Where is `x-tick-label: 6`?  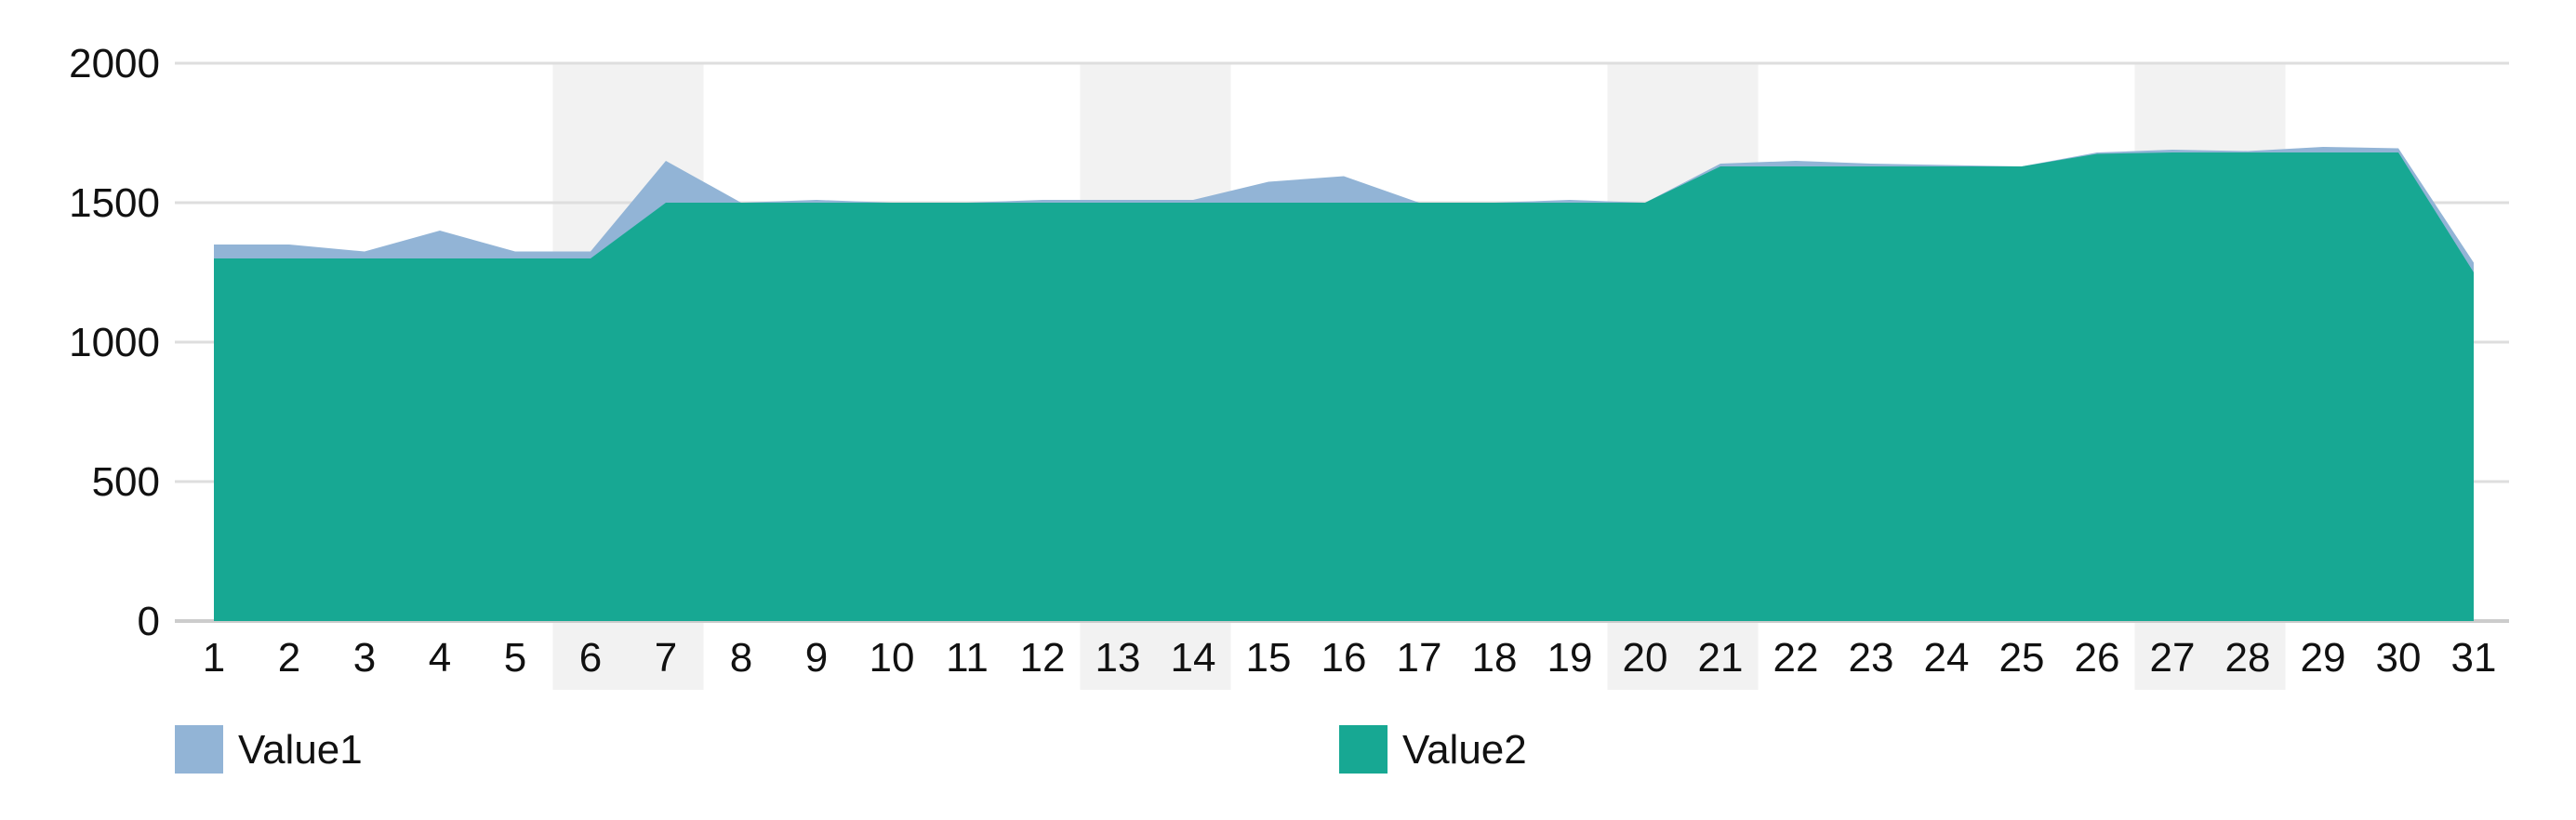 x-tick-label: 6 is located at coordinates (590, 658).